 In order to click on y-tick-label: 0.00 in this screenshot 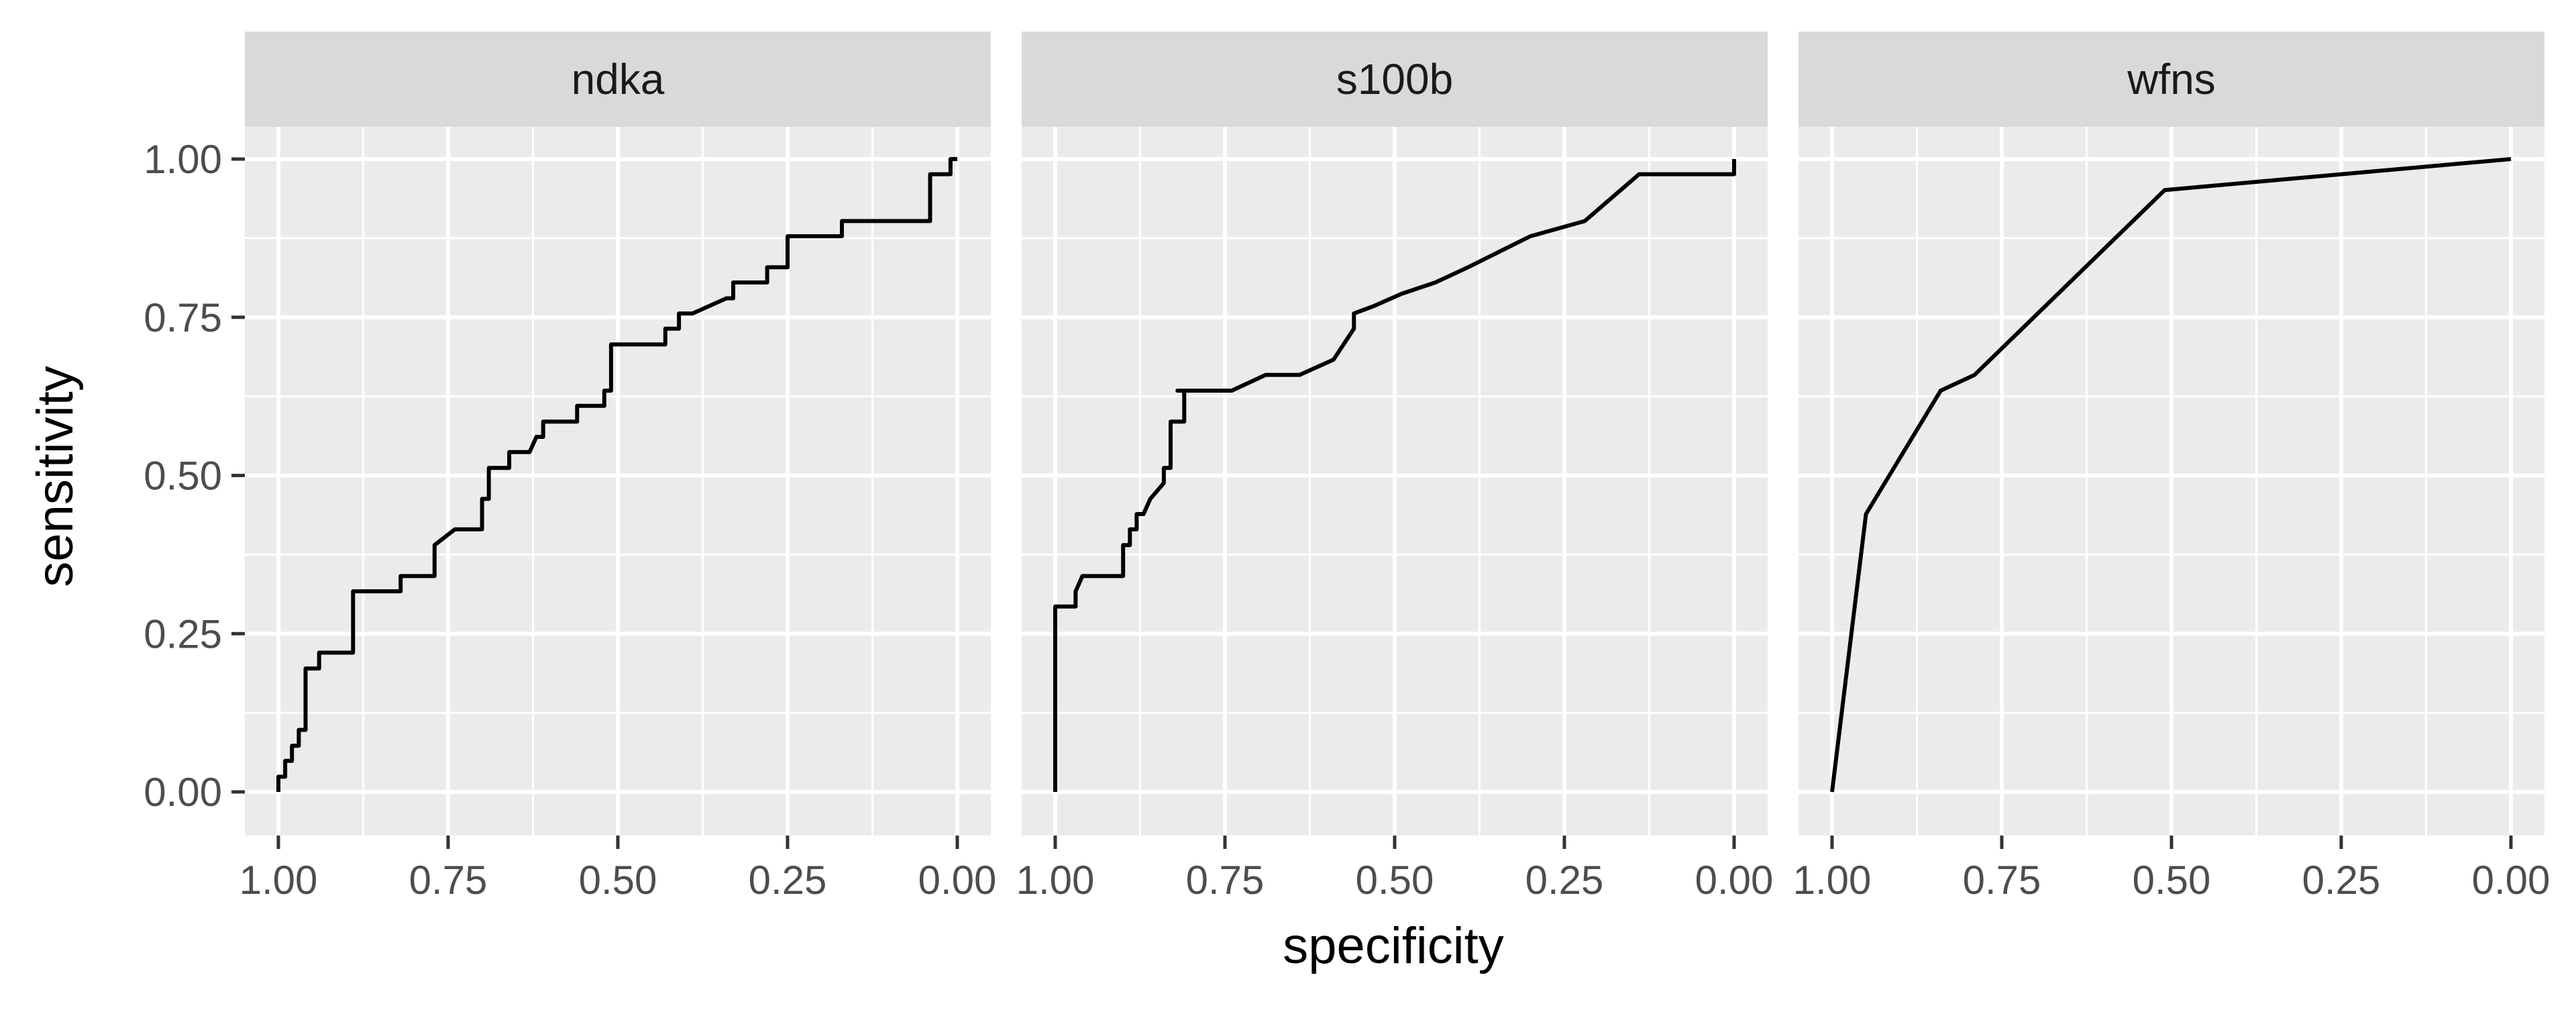, I will do `click(183, 792)`.